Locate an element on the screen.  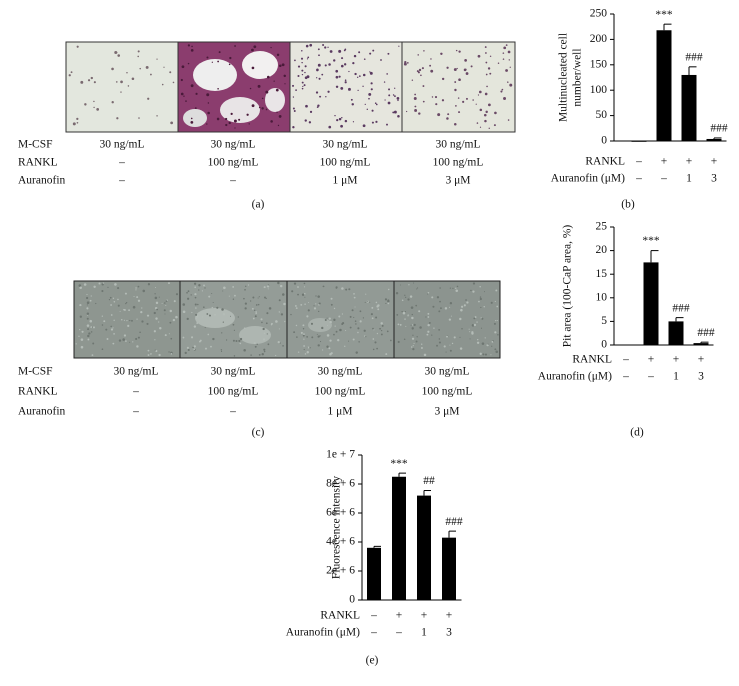
micrograph is located at coordinates (340, 319).